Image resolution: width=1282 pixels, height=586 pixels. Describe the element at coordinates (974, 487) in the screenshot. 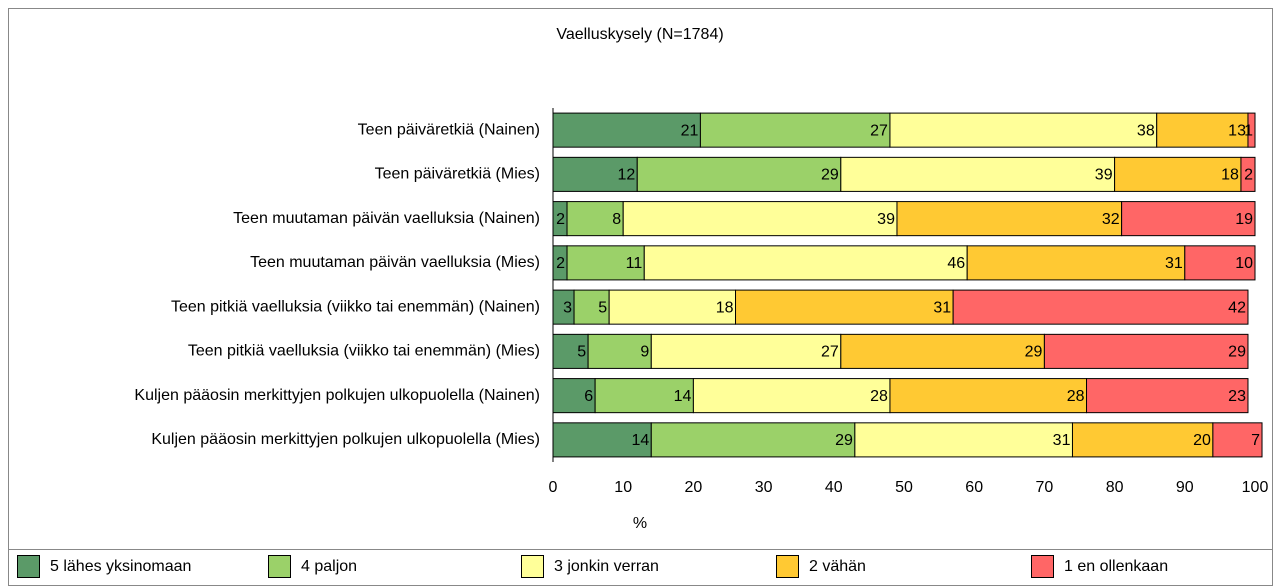

I see `x-tick-label: 60` at that location.